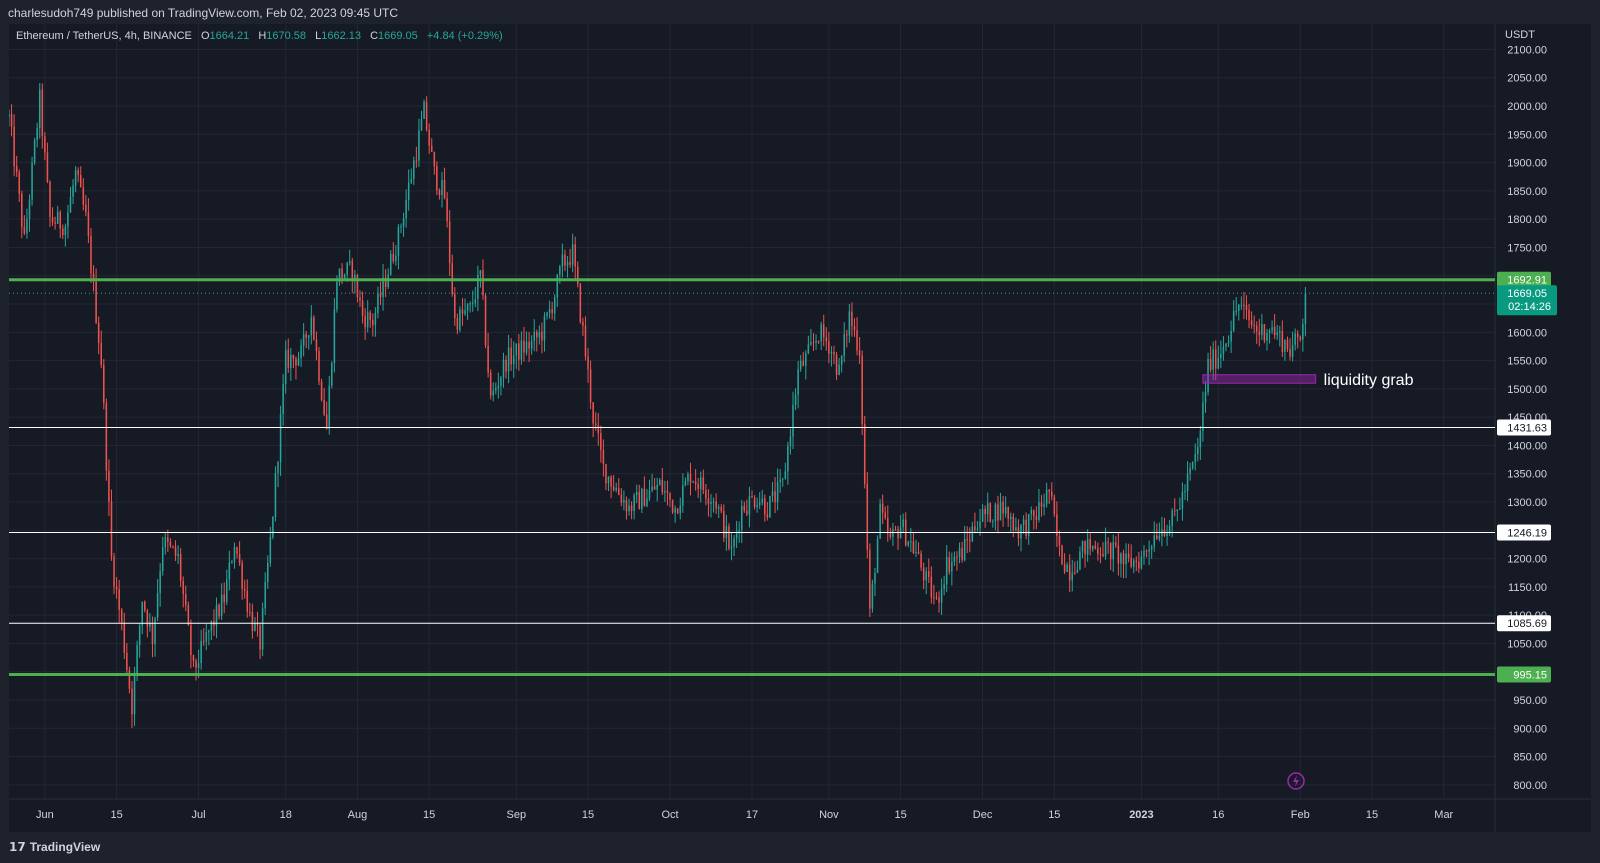  What do you see at coordinates (1527, 588) in the screenshot?
I see `price-tick-label: 1150.00` at bounding box center [1527, 588].